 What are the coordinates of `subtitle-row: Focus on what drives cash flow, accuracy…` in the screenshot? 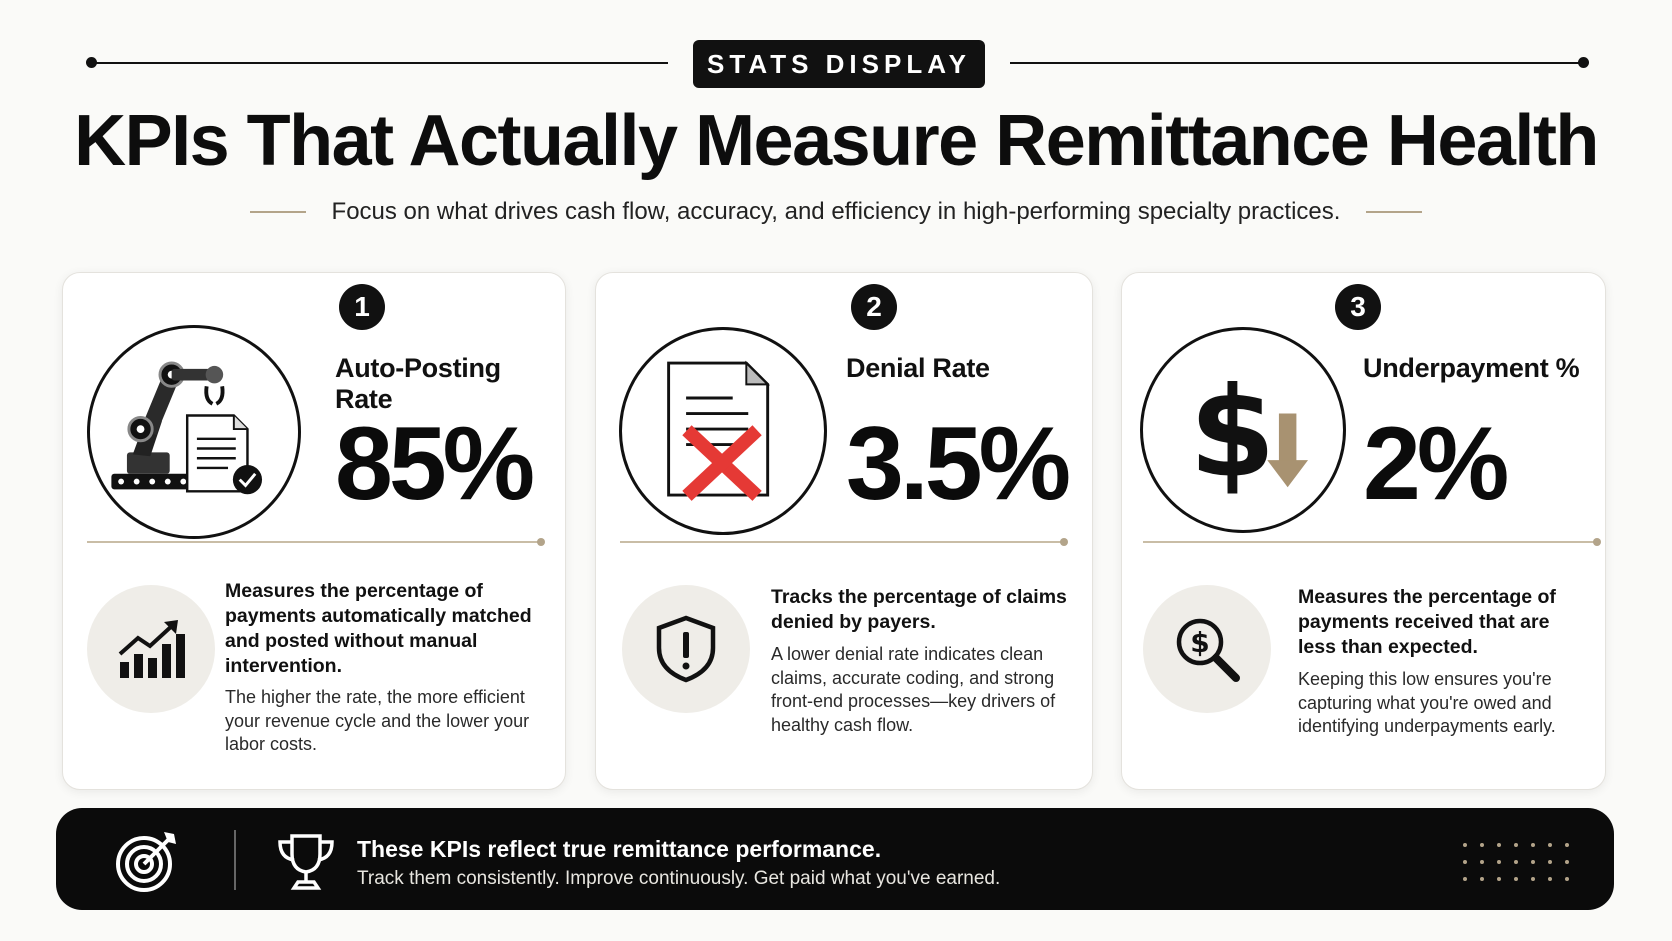 It's located at (836, 212).